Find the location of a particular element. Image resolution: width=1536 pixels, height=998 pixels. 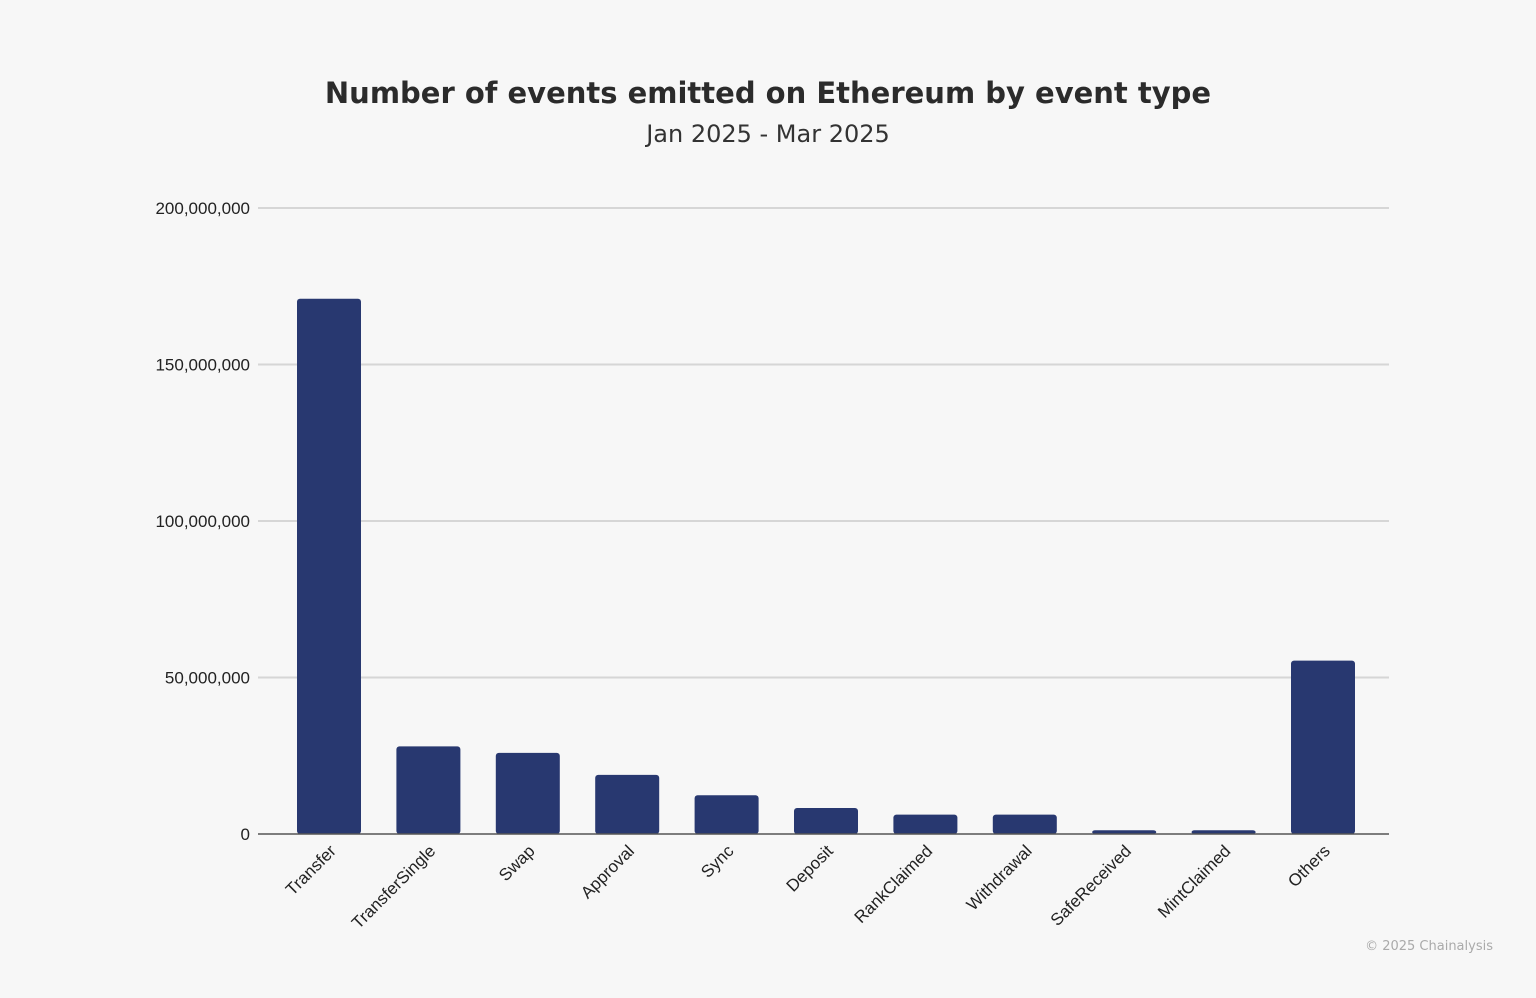

y-tick-label: 150,000,000 is located at coordinates (202, 365).